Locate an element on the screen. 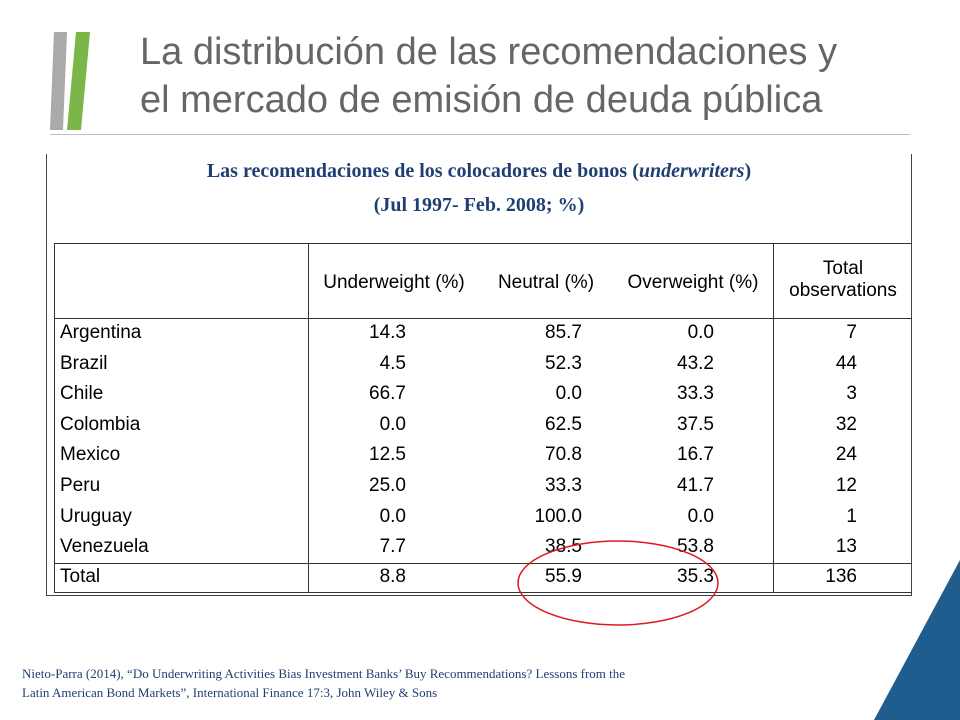 The height and width of the screenshot is (720, 960). row-overweight: 41.7 is located at coordinates (695, 485).